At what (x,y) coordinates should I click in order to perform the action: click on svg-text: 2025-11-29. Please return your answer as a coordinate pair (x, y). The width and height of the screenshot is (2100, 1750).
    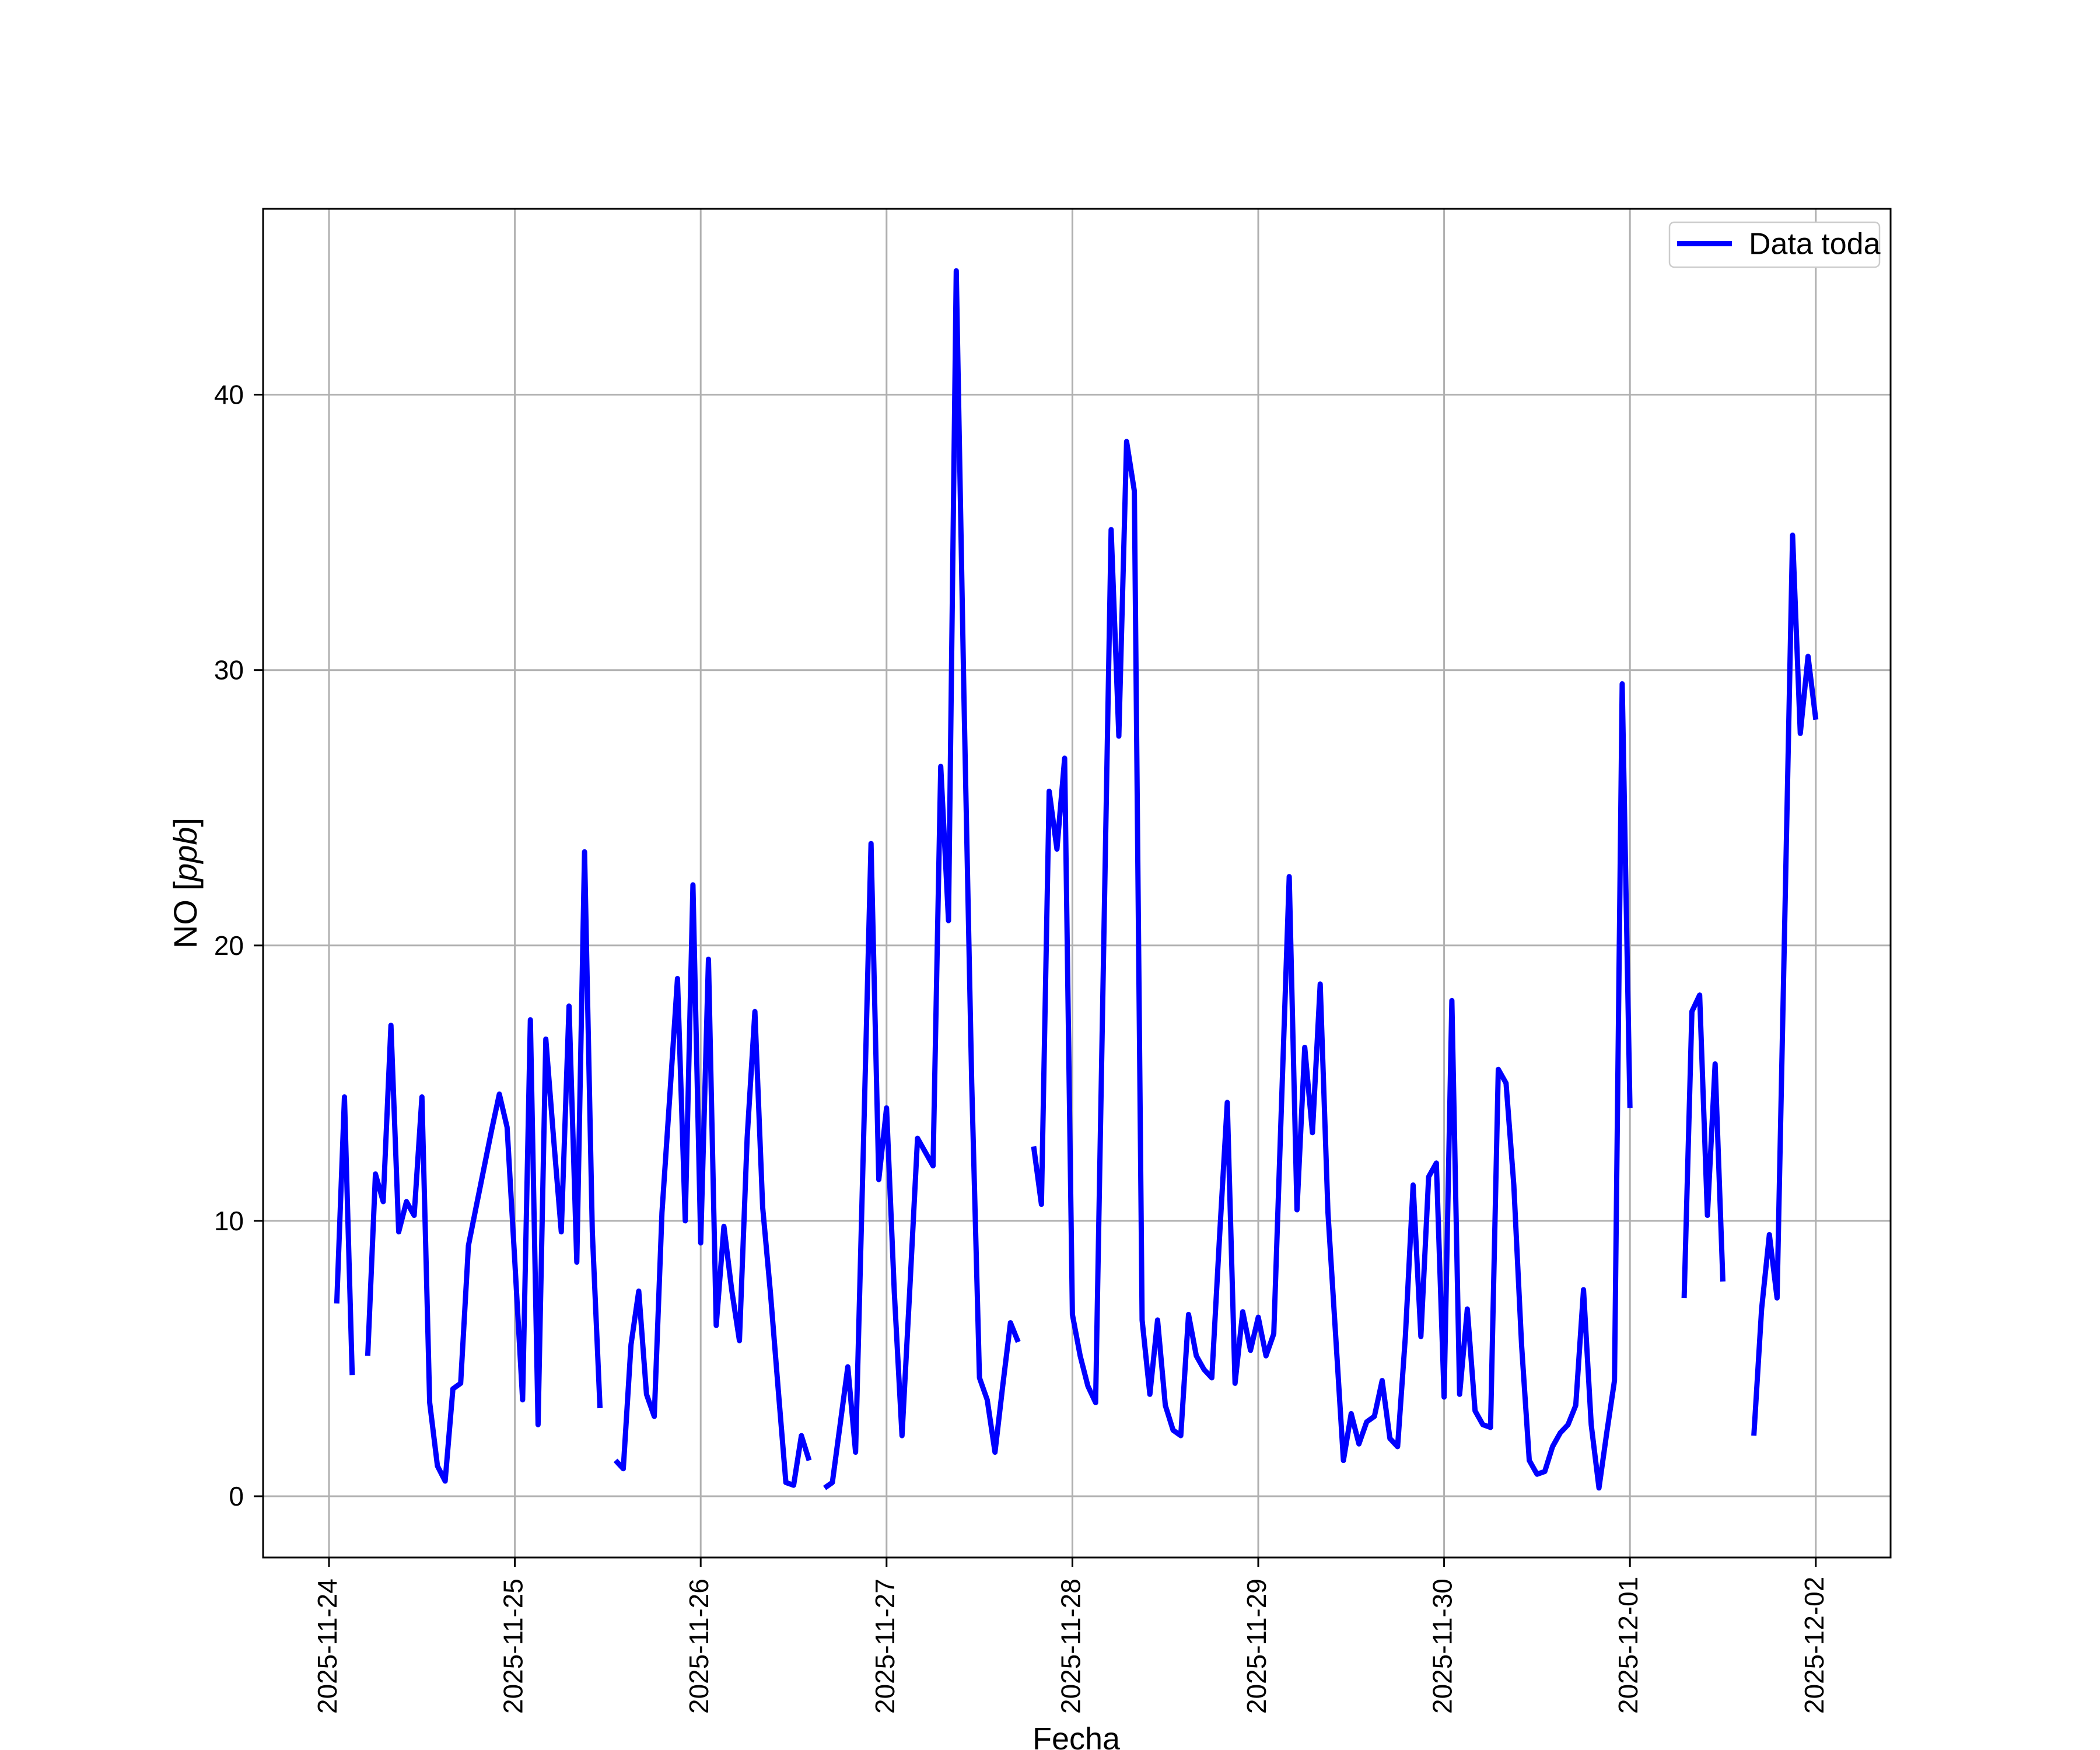
    Looking at the image, I should click on (1256, 1646).